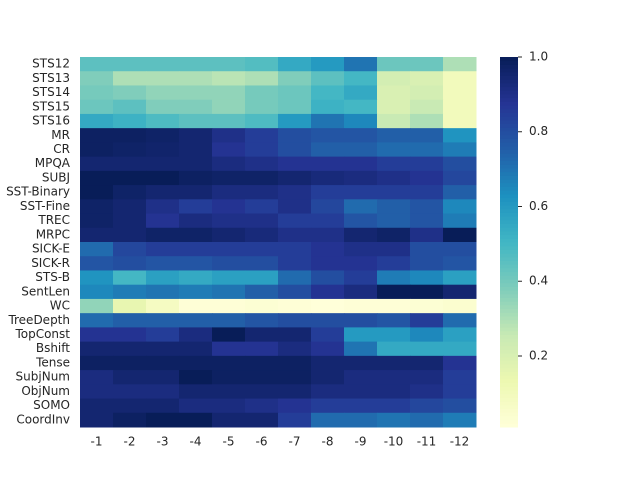 The image size is (640, 480). What do you see at coordinates (42, 334) in the screenshot?
I see `y-tick-label: TopConst` at bounding box center [42, 334].